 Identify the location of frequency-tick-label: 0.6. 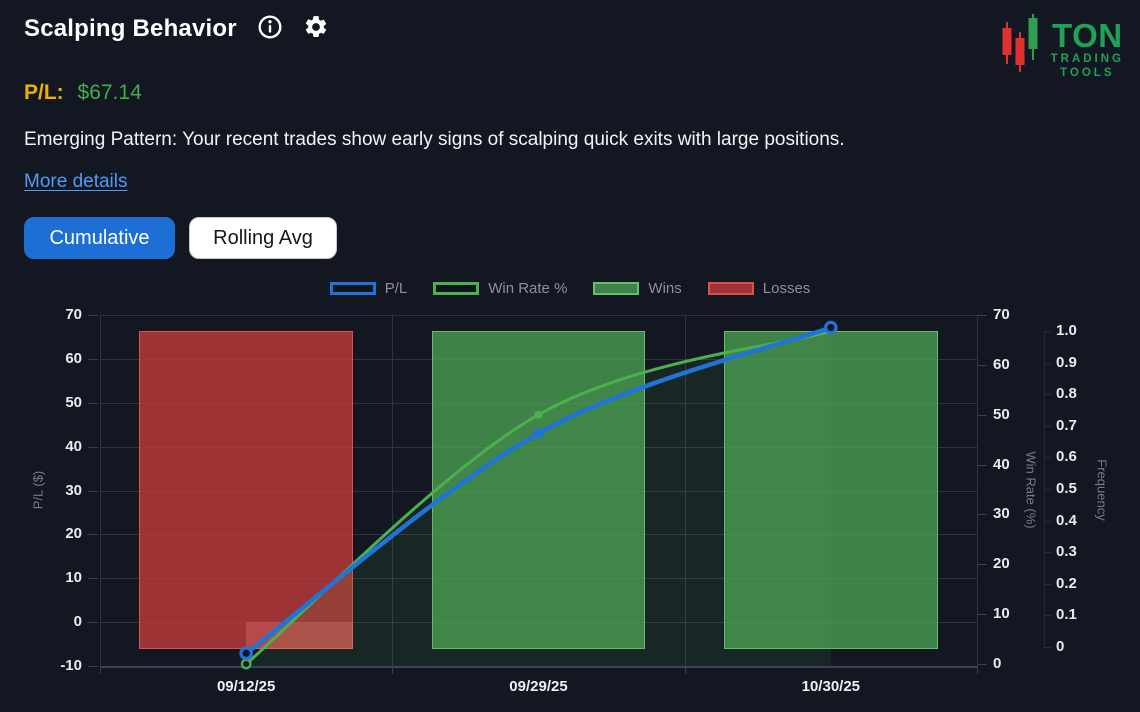
(1066, 457).